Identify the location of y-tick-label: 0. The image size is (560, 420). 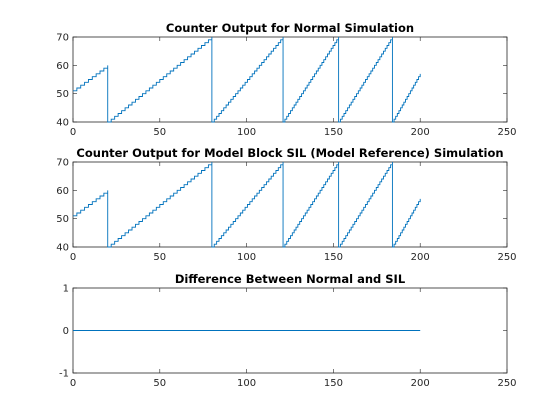
(66, 331).